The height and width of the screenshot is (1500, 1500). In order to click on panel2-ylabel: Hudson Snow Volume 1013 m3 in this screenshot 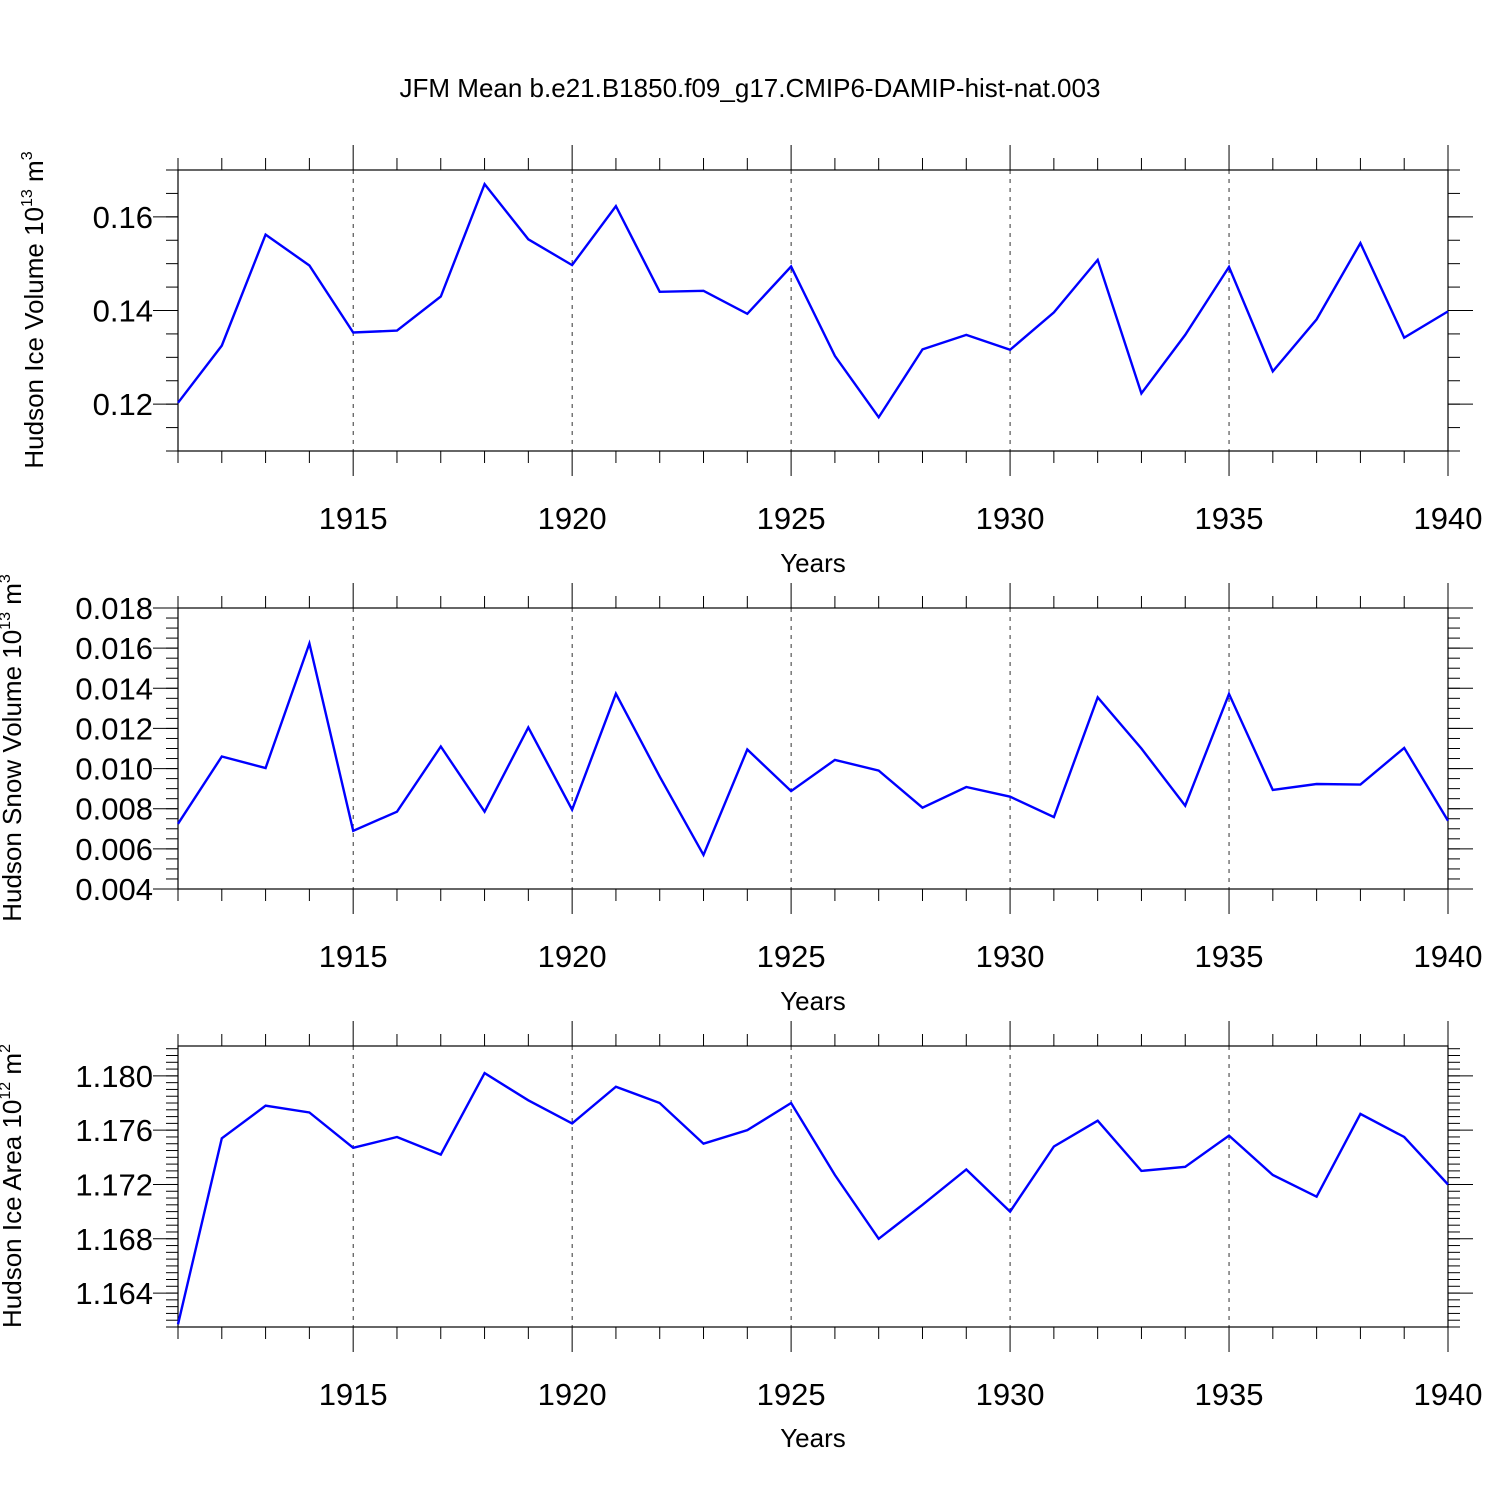, I will do `click(13, 748)`.